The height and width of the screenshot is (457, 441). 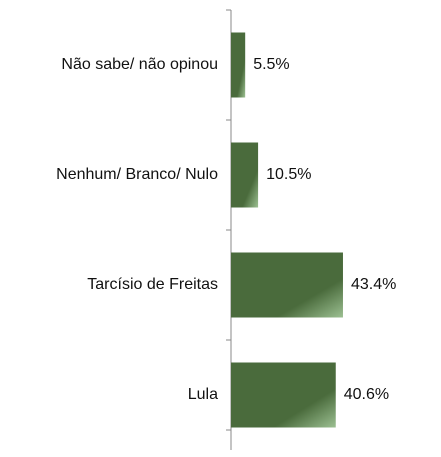 I want to click on value-label: 5.5%, so click(x=271, y=64).